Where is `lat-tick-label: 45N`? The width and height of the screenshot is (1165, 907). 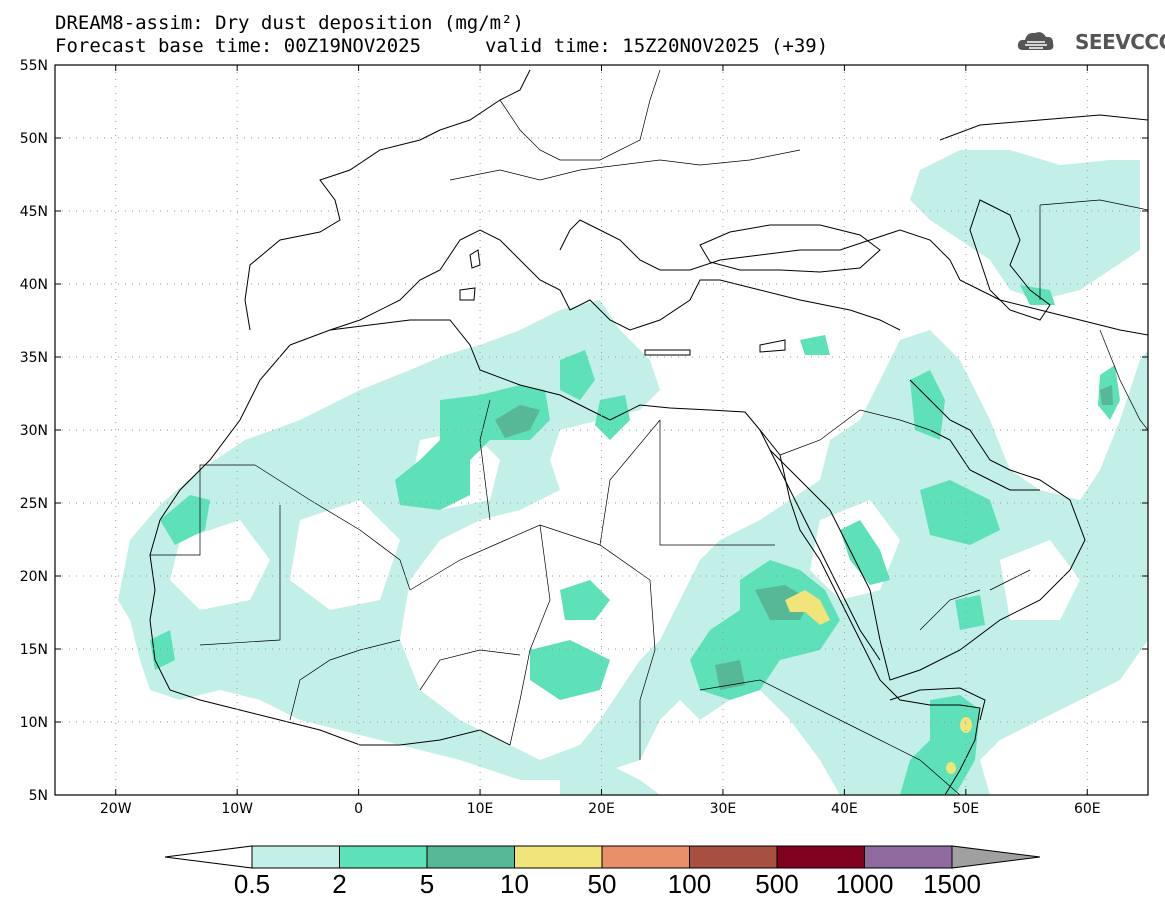
lat-tick-label: 45N is located at coordinates (34, 212).